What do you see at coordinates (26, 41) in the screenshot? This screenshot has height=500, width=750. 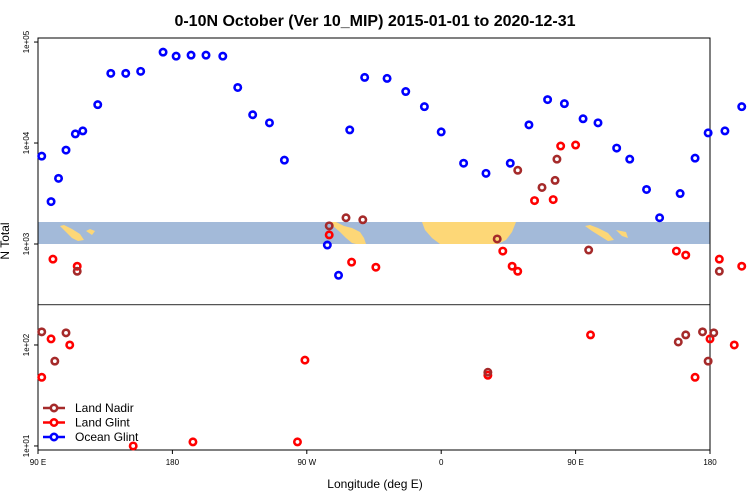 I see `y-tick-label: 1e+05` at bounding box center [26, 41].